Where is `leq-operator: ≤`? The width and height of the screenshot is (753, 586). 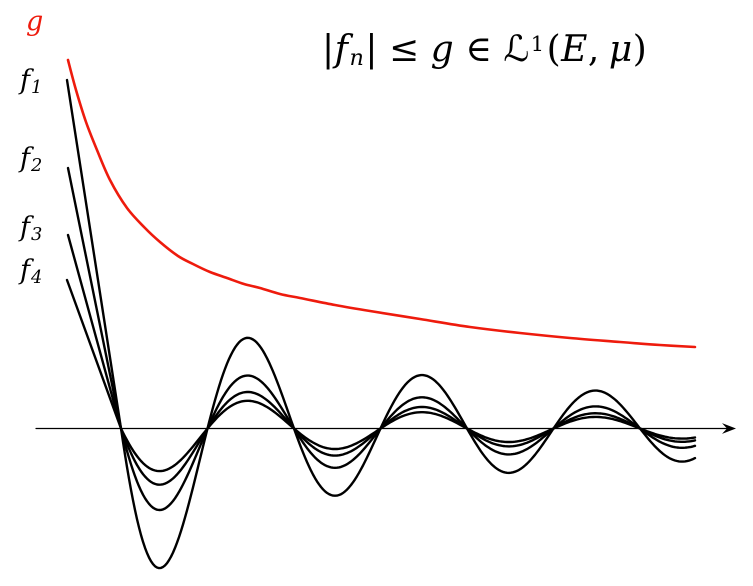 leq-operator: ≤ is located at coordinates (404, 49).